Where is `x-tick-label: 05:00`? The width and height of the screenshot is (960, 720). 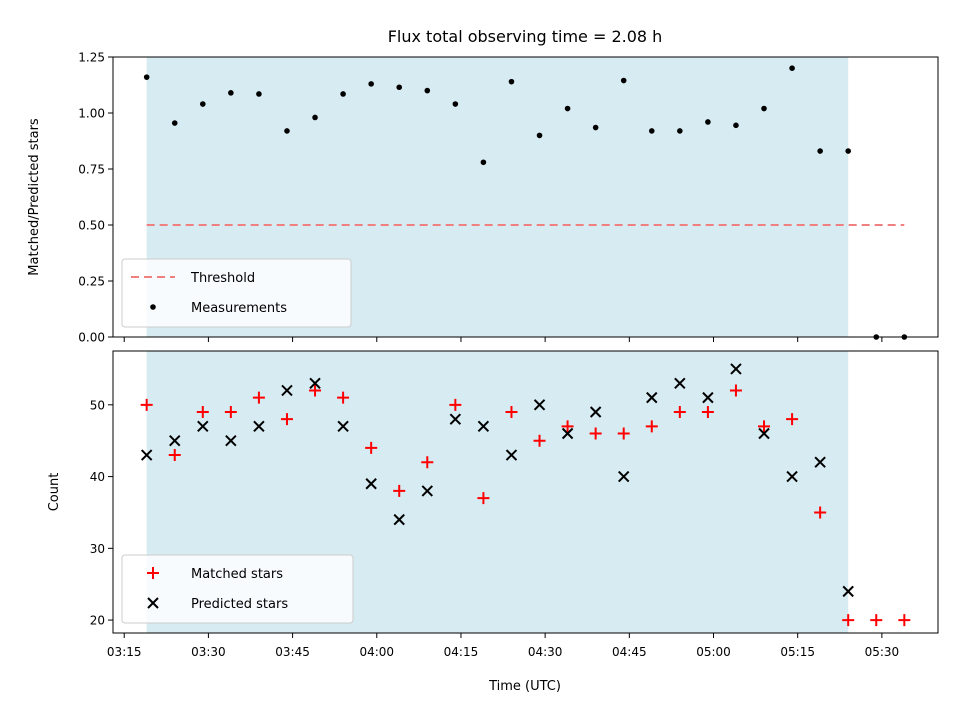 x-tick-label: 05:00 is located at coordinates (713, 652).